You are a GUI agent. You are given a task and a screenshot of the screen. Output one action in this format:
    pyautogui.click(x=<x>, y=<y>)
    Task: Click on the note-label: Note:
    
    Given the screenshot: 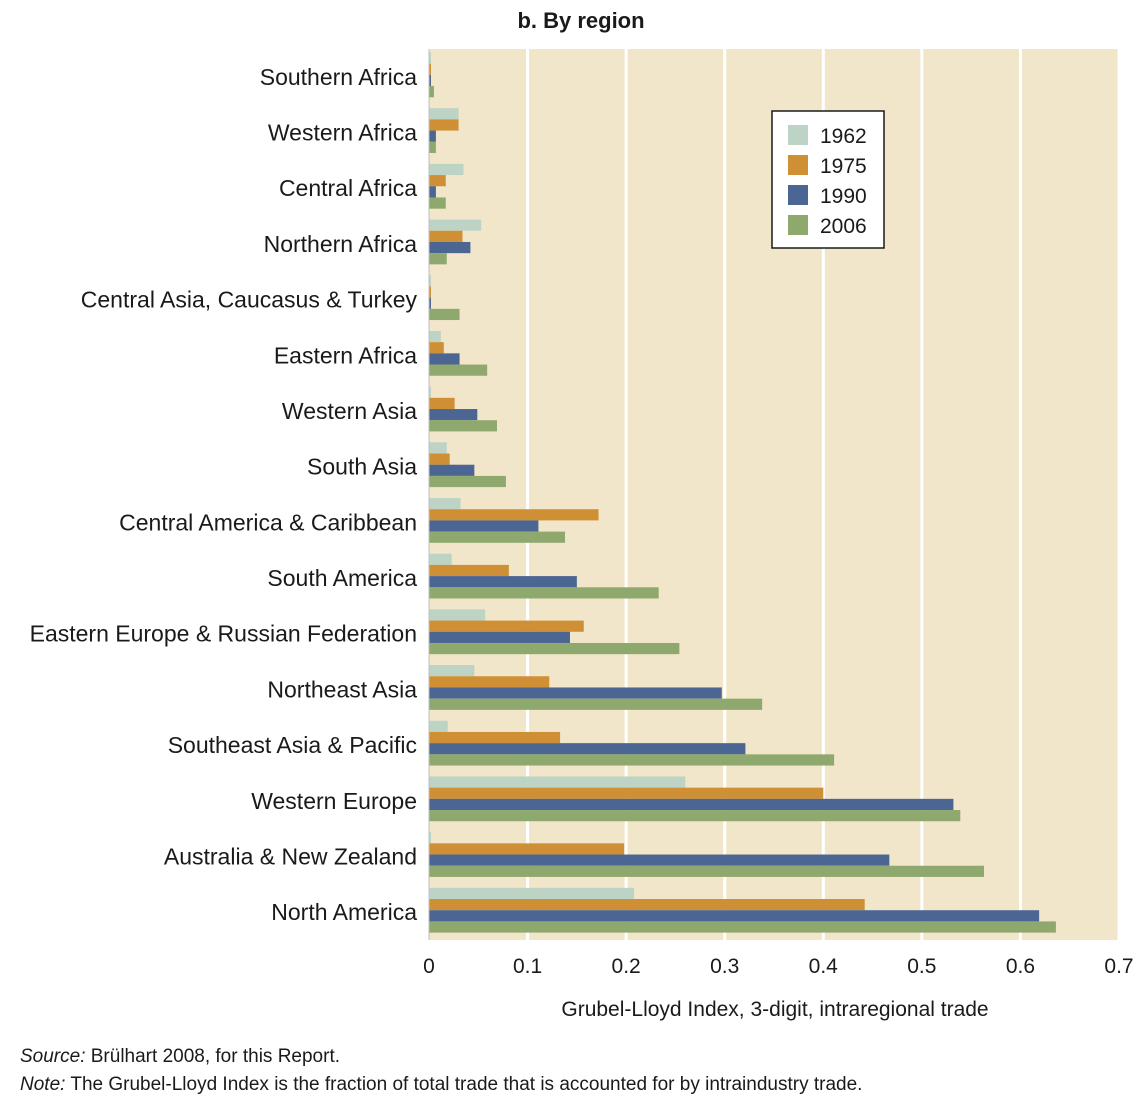 What is the action you would take?
    pyautogui.click(x=43, y=1084)
    